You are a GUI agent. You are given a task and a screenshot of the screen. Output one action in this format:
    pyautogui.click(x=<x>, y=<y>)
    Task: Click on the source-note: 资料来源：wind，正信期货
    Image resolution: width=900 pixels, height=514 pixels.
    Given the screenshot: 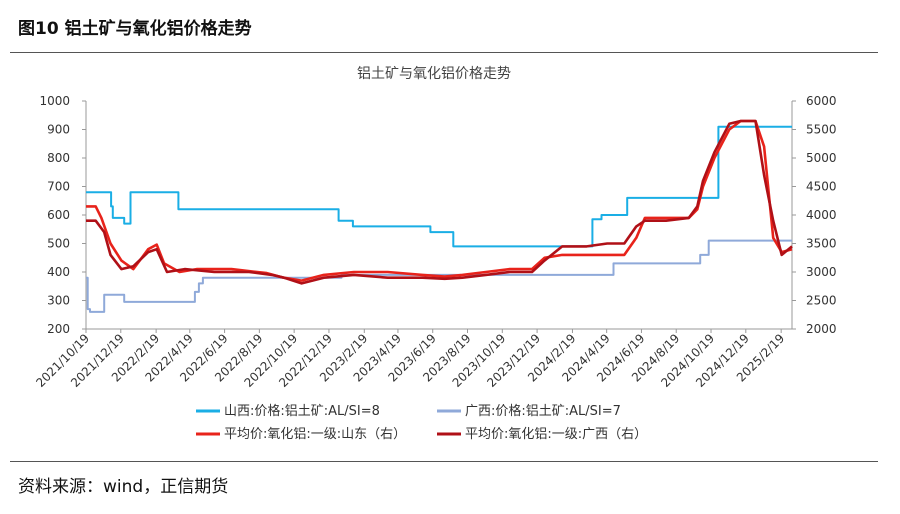 What is the action you would take?
    pyautogui.click(x=123, y=487)
    